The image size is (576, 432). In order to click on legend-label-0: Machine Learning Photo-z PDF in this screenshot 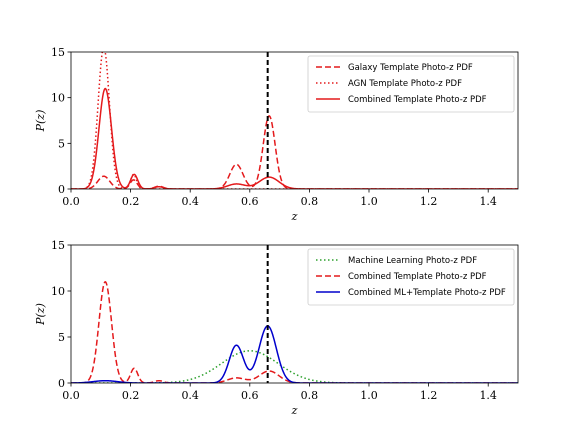, I will do `click(412, 261)`.